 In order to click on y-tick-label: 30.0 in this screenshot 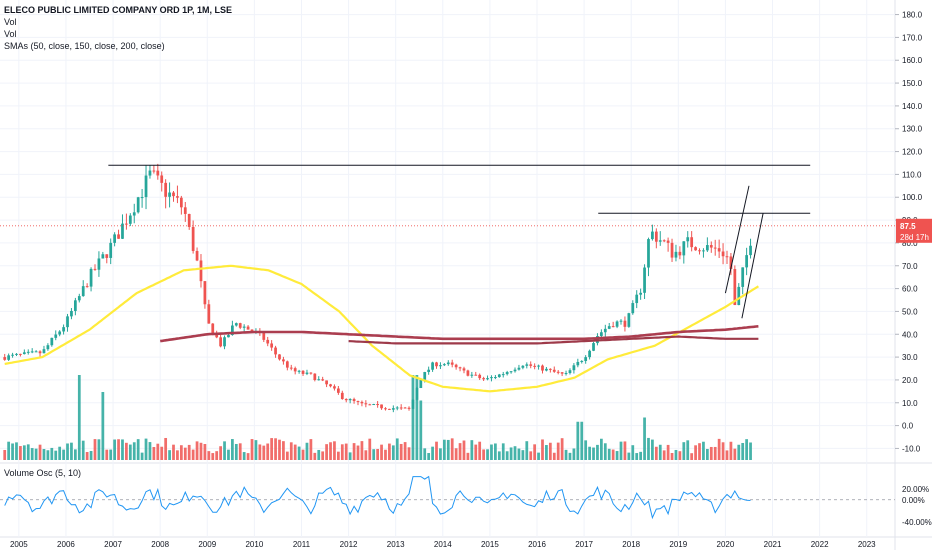, I will do `click(910, 357)`.